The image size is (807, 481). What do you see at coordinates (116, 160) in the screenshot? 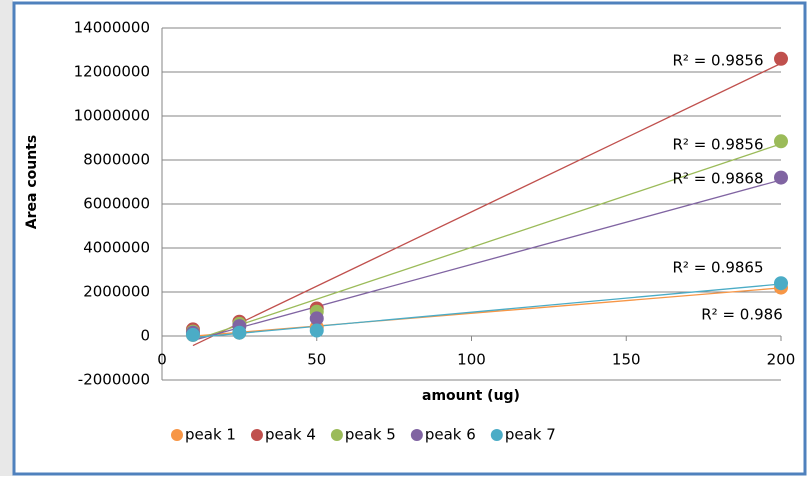
I see `y-tick-label: 8000000` at bounding box center [116, 160].